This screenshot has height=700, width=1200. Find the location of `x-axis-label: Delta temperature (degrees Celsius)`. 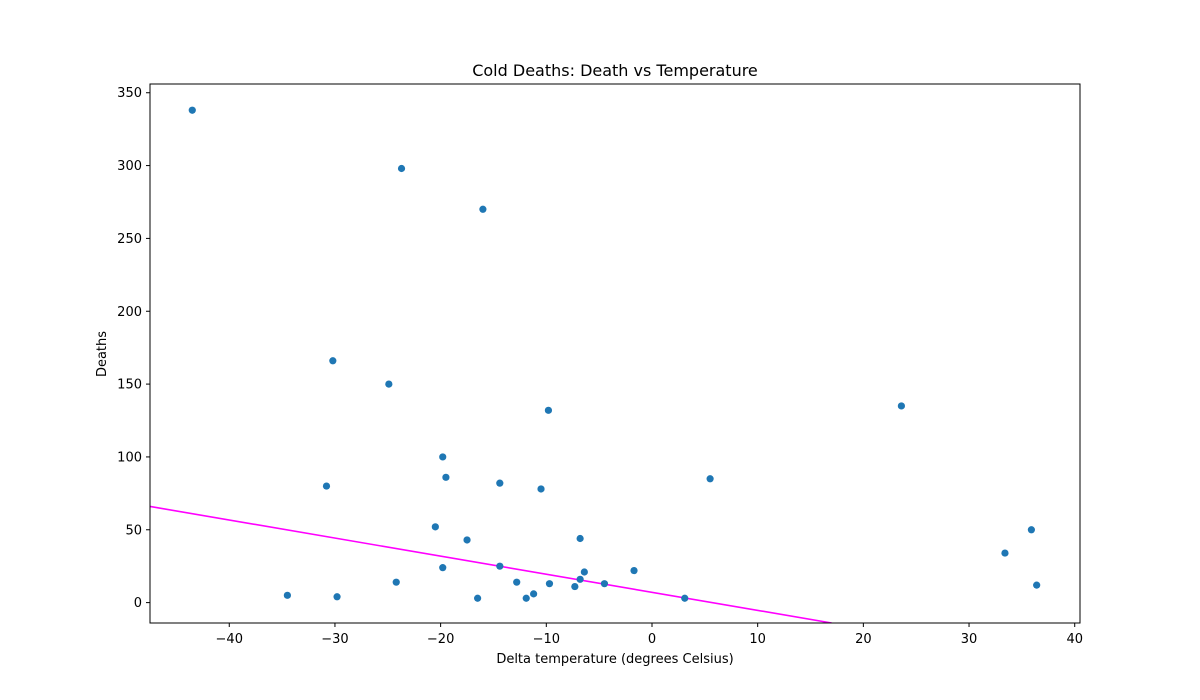

x-axis-label: Delta temperature (degrees Celsius) is located at coordinates (614, 659).